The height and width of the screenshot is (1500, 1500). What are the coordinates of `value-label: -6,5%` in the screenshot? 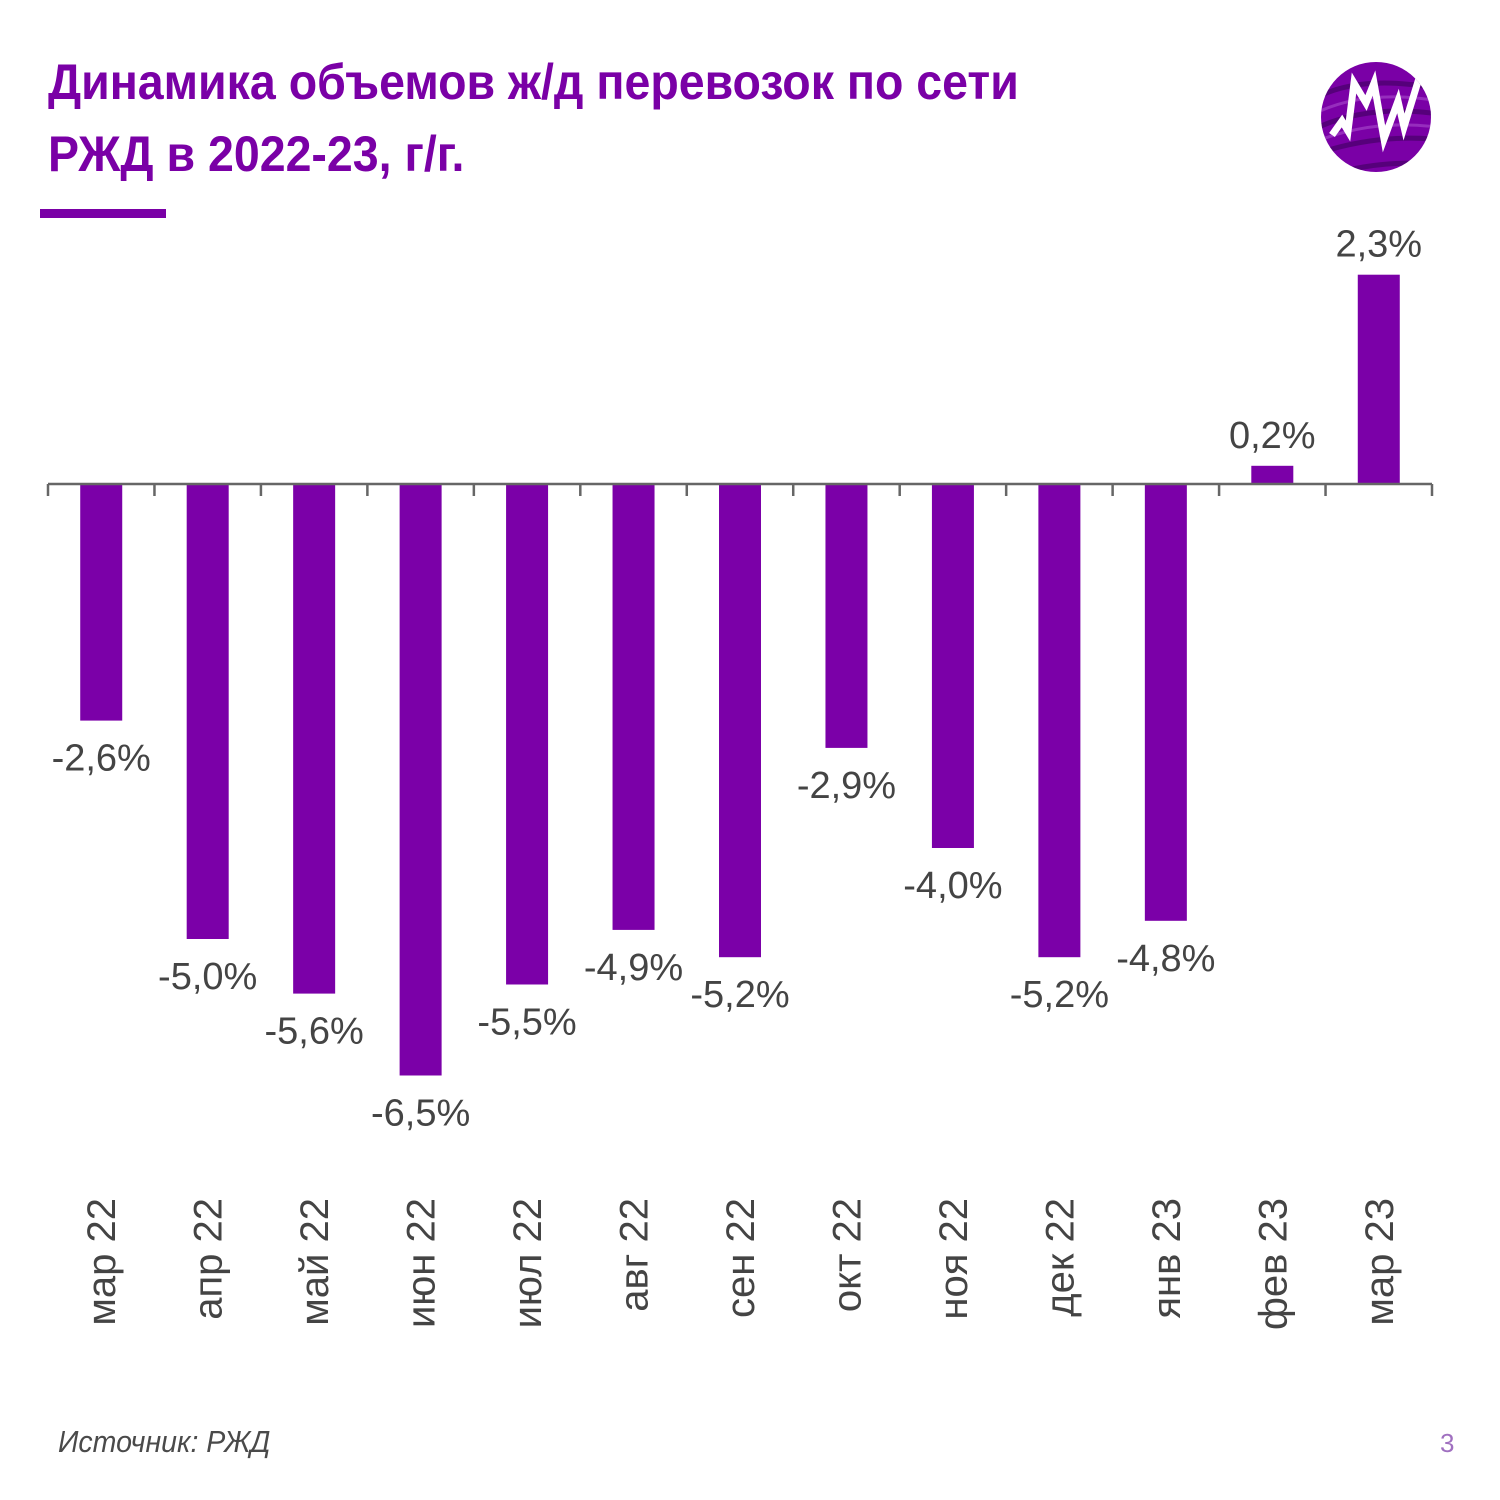 It's located at (420, 1114).